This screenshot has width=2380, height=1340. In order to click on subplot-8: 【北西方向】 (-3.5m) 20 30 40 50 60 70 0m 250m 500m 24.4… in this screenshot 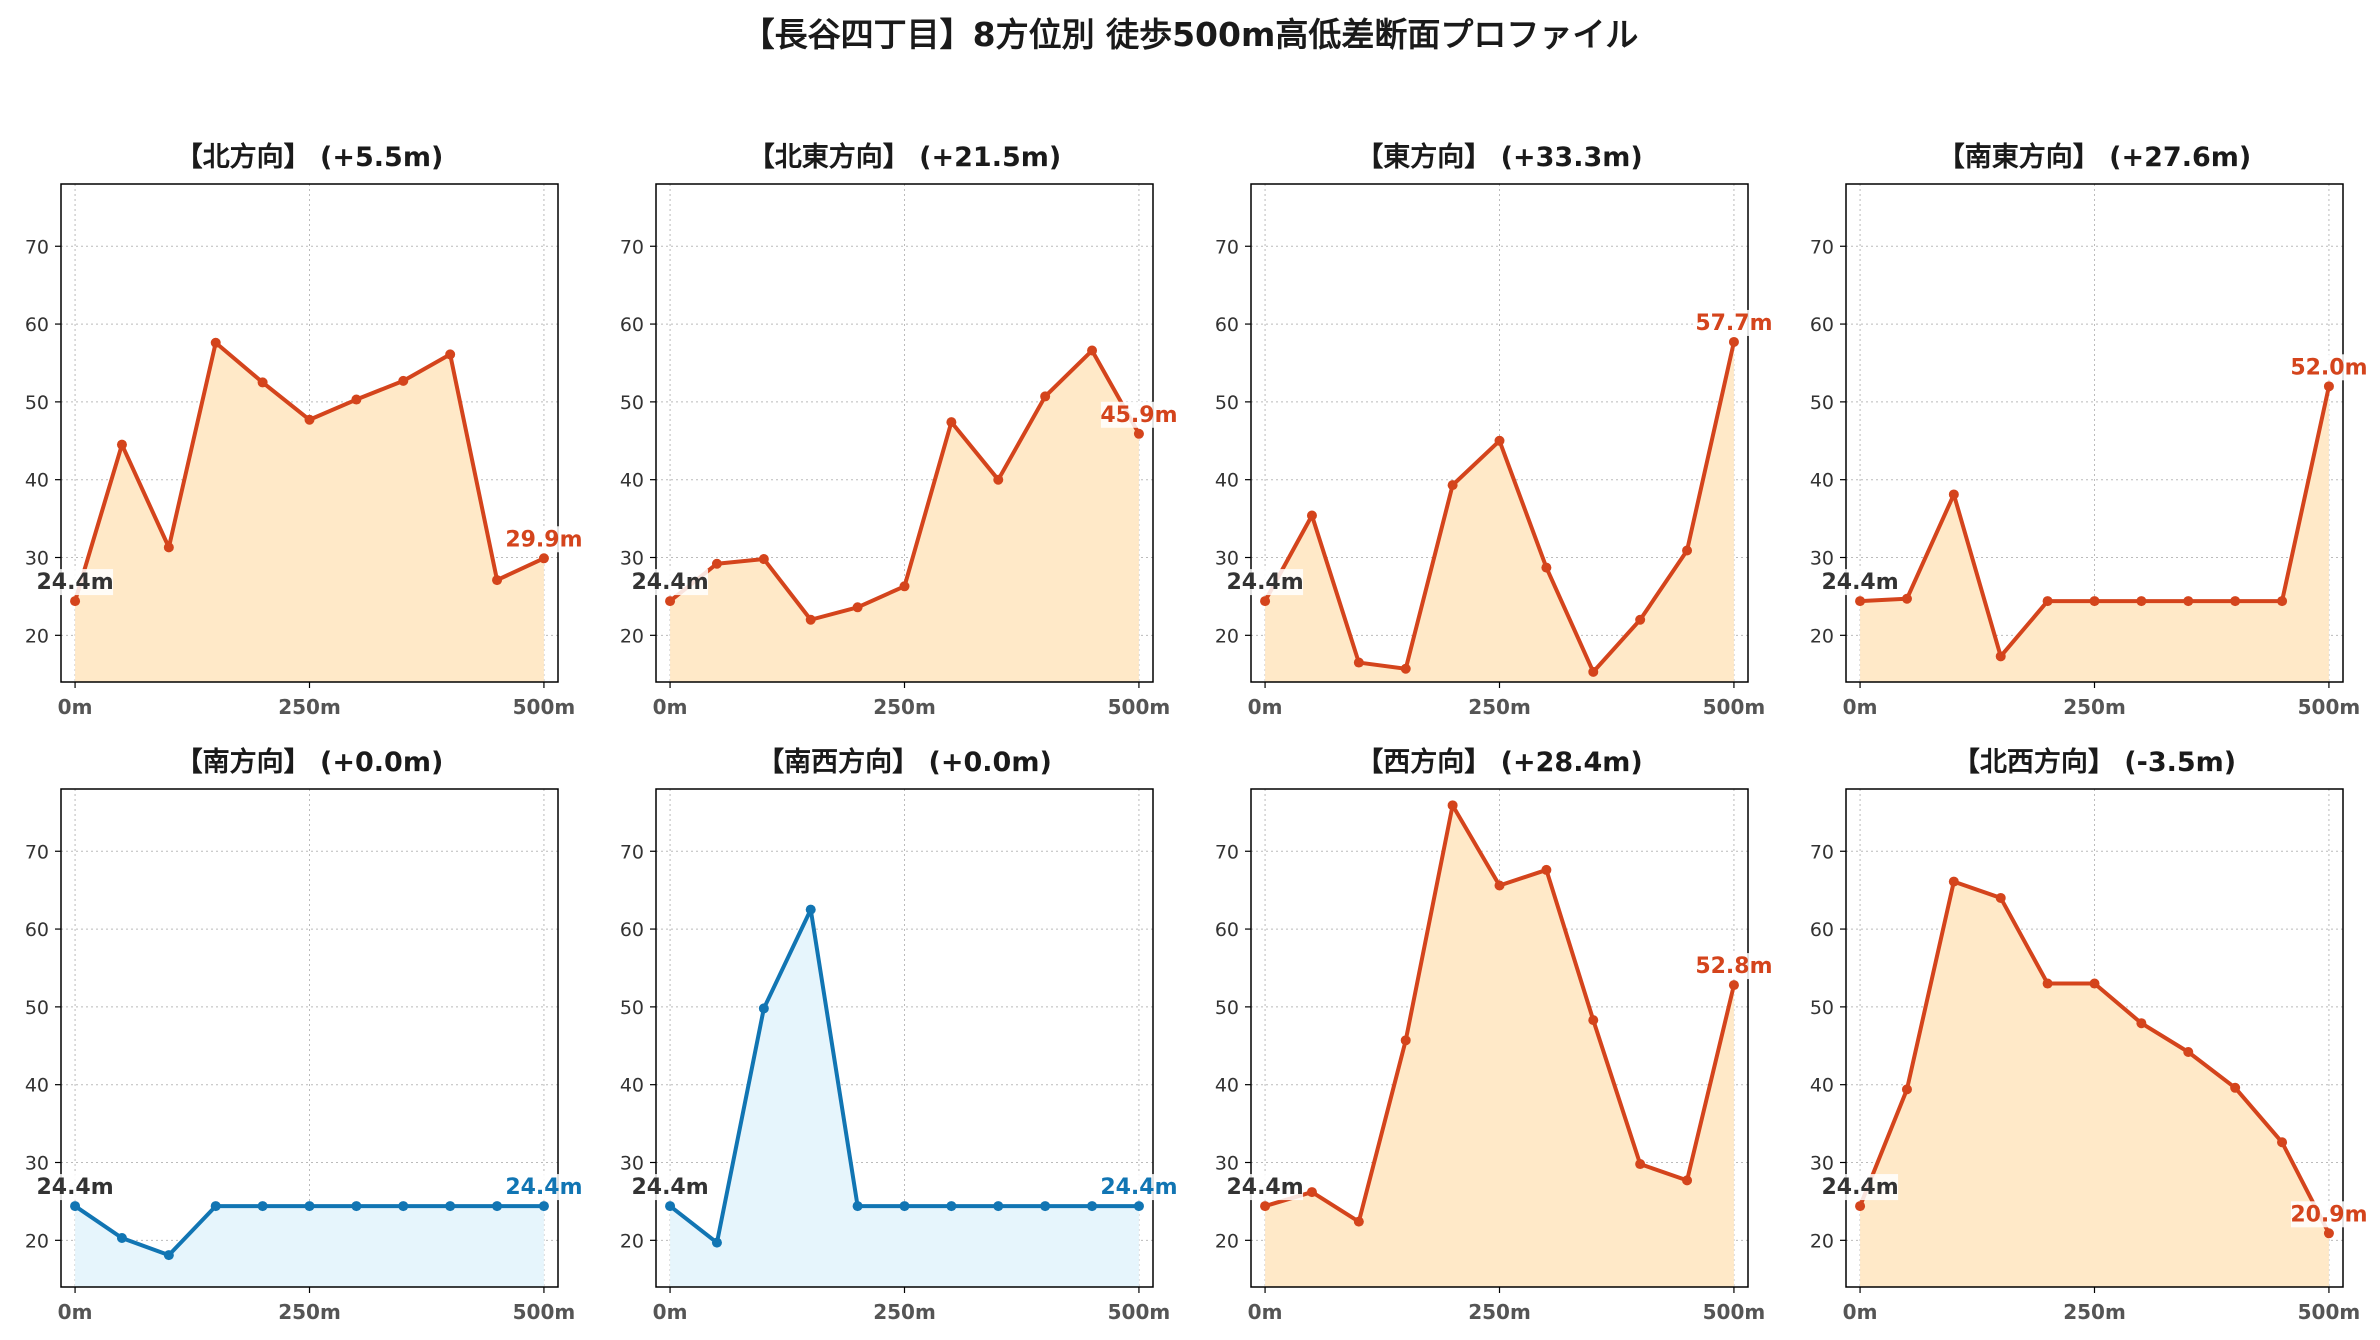, I will do `click(2089, 1035)`.